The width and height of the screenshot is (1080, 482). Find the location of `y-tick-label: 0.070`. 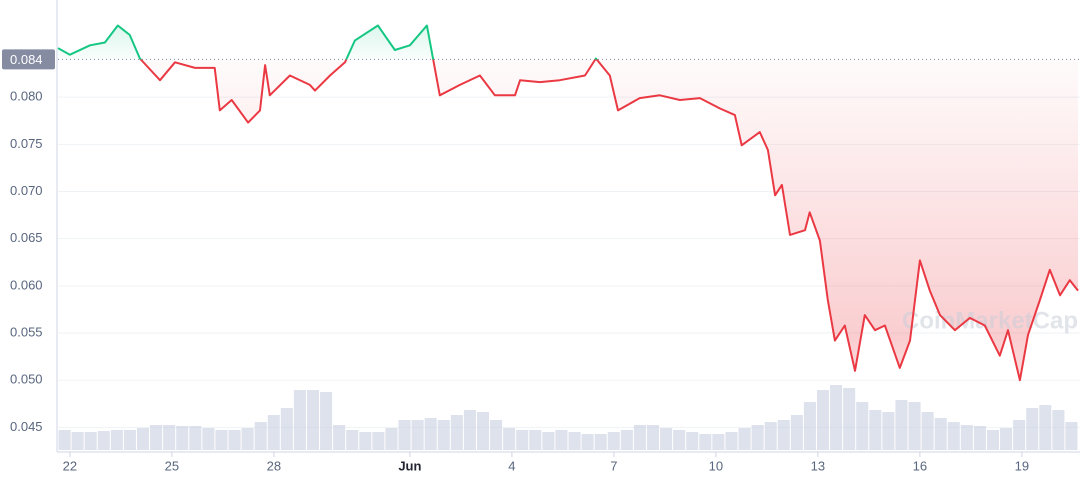

y-tick-label: 0.070 is located at coordinates (26, 190).